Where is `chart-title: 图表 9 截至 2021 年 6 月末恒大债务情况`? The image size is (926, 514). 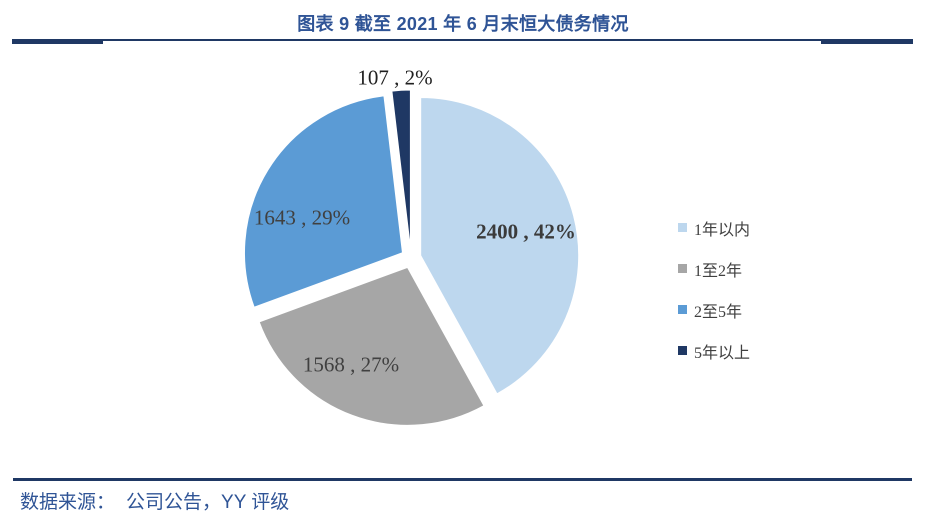 chart-title: 图表 9 截至 2021 年 6 月末恒大债务情况 is located at coordinates (463, 24).